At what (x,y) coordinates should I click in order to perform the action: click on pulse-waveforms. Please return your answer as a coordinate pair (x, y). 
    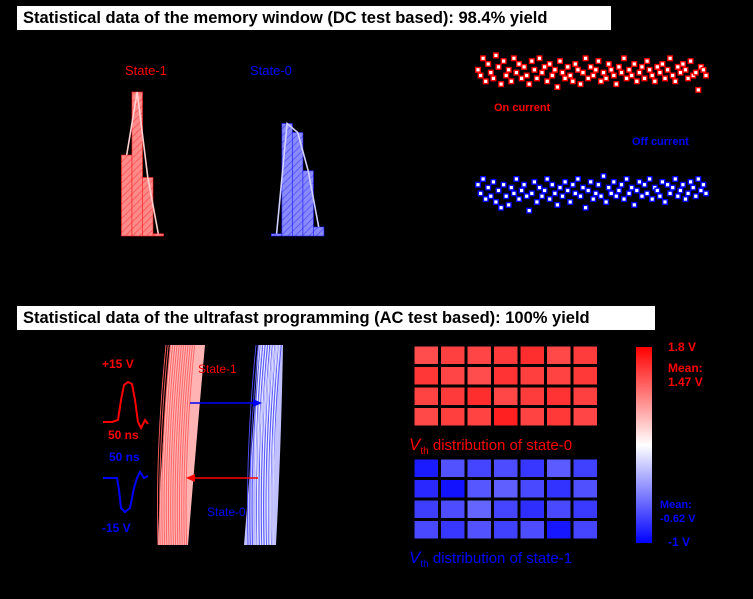
    Looking at the image, I should click on (126, 447).